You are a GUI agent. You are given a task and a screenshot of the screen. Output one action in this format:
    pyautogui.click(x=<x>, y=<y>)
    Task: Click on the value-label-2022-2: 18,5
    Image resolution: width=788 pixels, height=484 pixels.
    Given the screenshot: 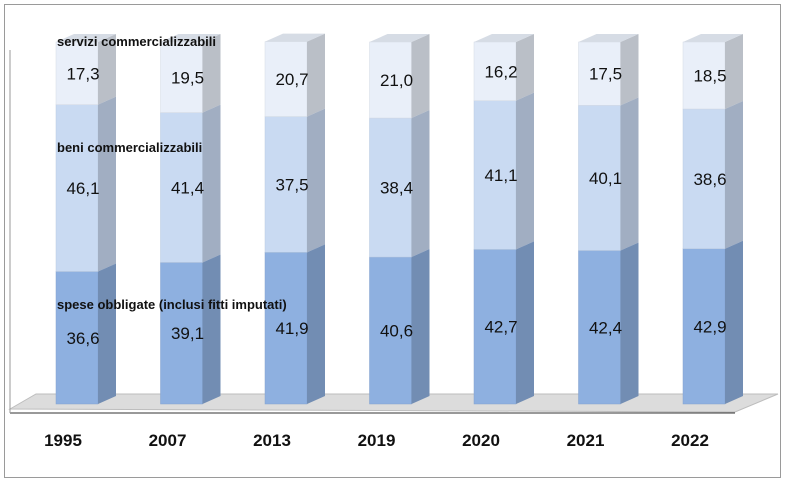 What is the action you would take?
    pyautogui.click(x=709, y=75)
    